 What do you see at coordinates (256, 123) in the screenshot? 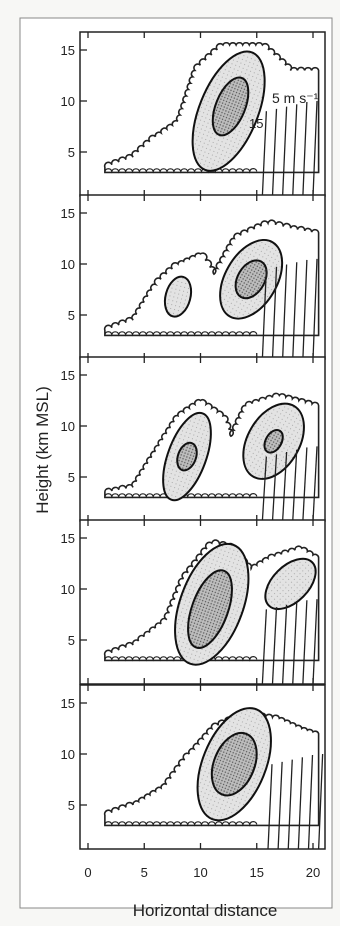
I see `contour-label: 15` at bounding box center [256, 123].